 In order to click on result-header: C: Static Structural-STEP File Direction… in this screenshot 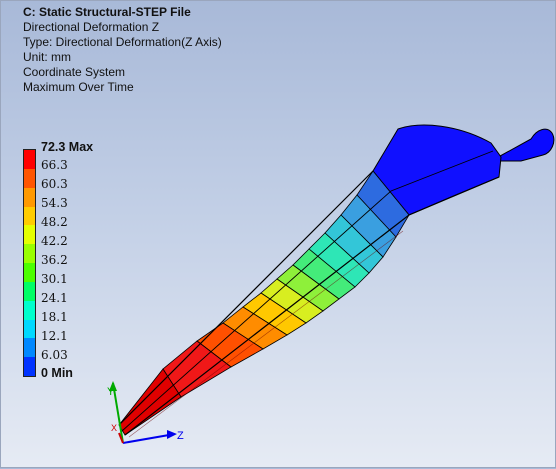, I will do `click(122, 50)`.